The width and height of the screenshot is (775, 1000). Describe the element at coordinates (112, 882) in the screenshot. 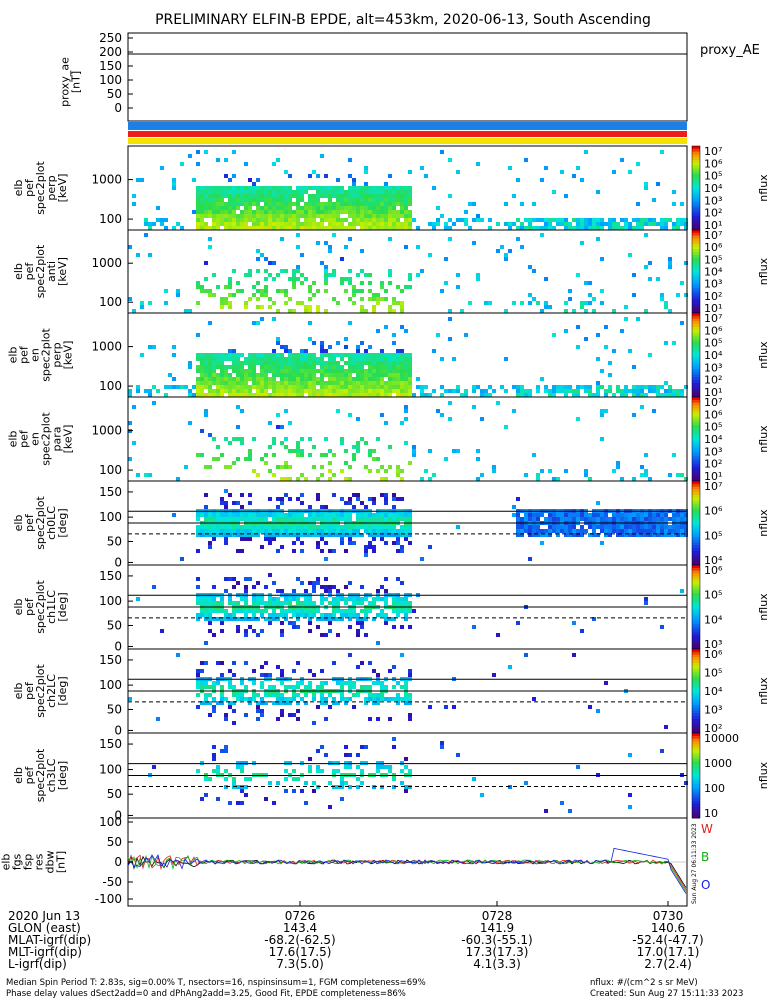

I see `fgs-tick-label: -50` at that location.